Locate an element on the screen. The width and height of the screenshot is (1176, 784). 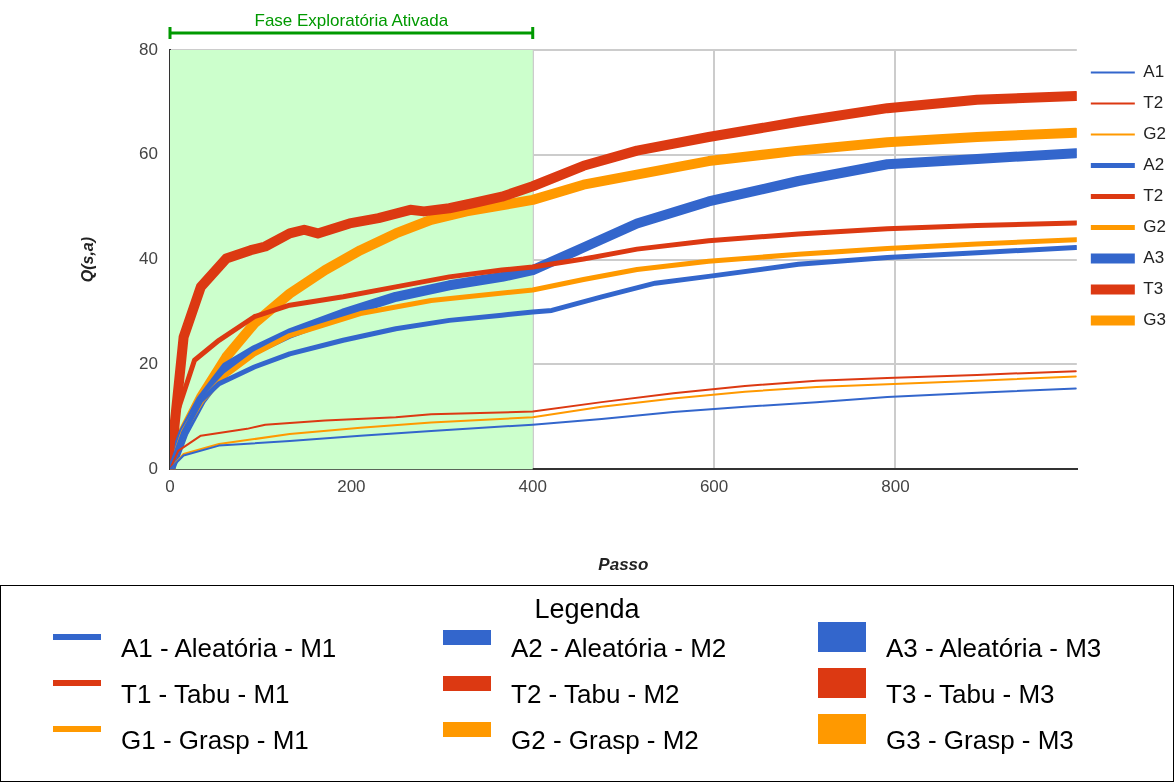
x-tick-label: 200 is located at coordinates (351, 487).